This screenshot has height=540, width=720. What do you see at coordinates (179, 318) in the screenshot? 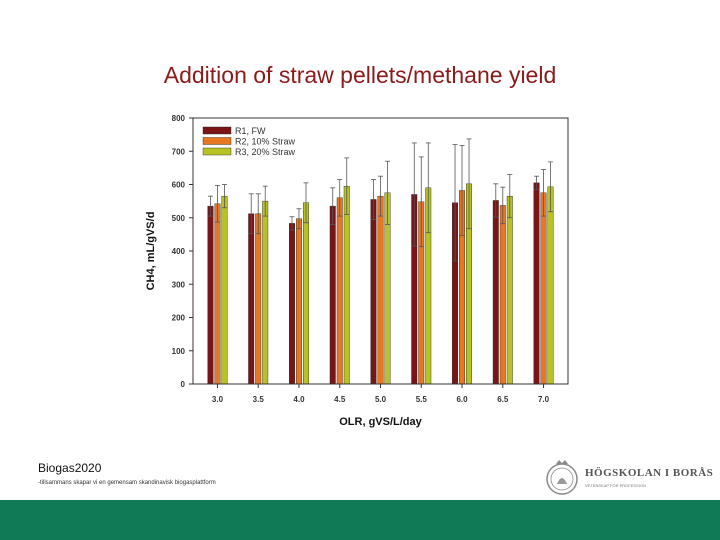
I see `y-tick-label: 200` at bounding box center [179, 318].